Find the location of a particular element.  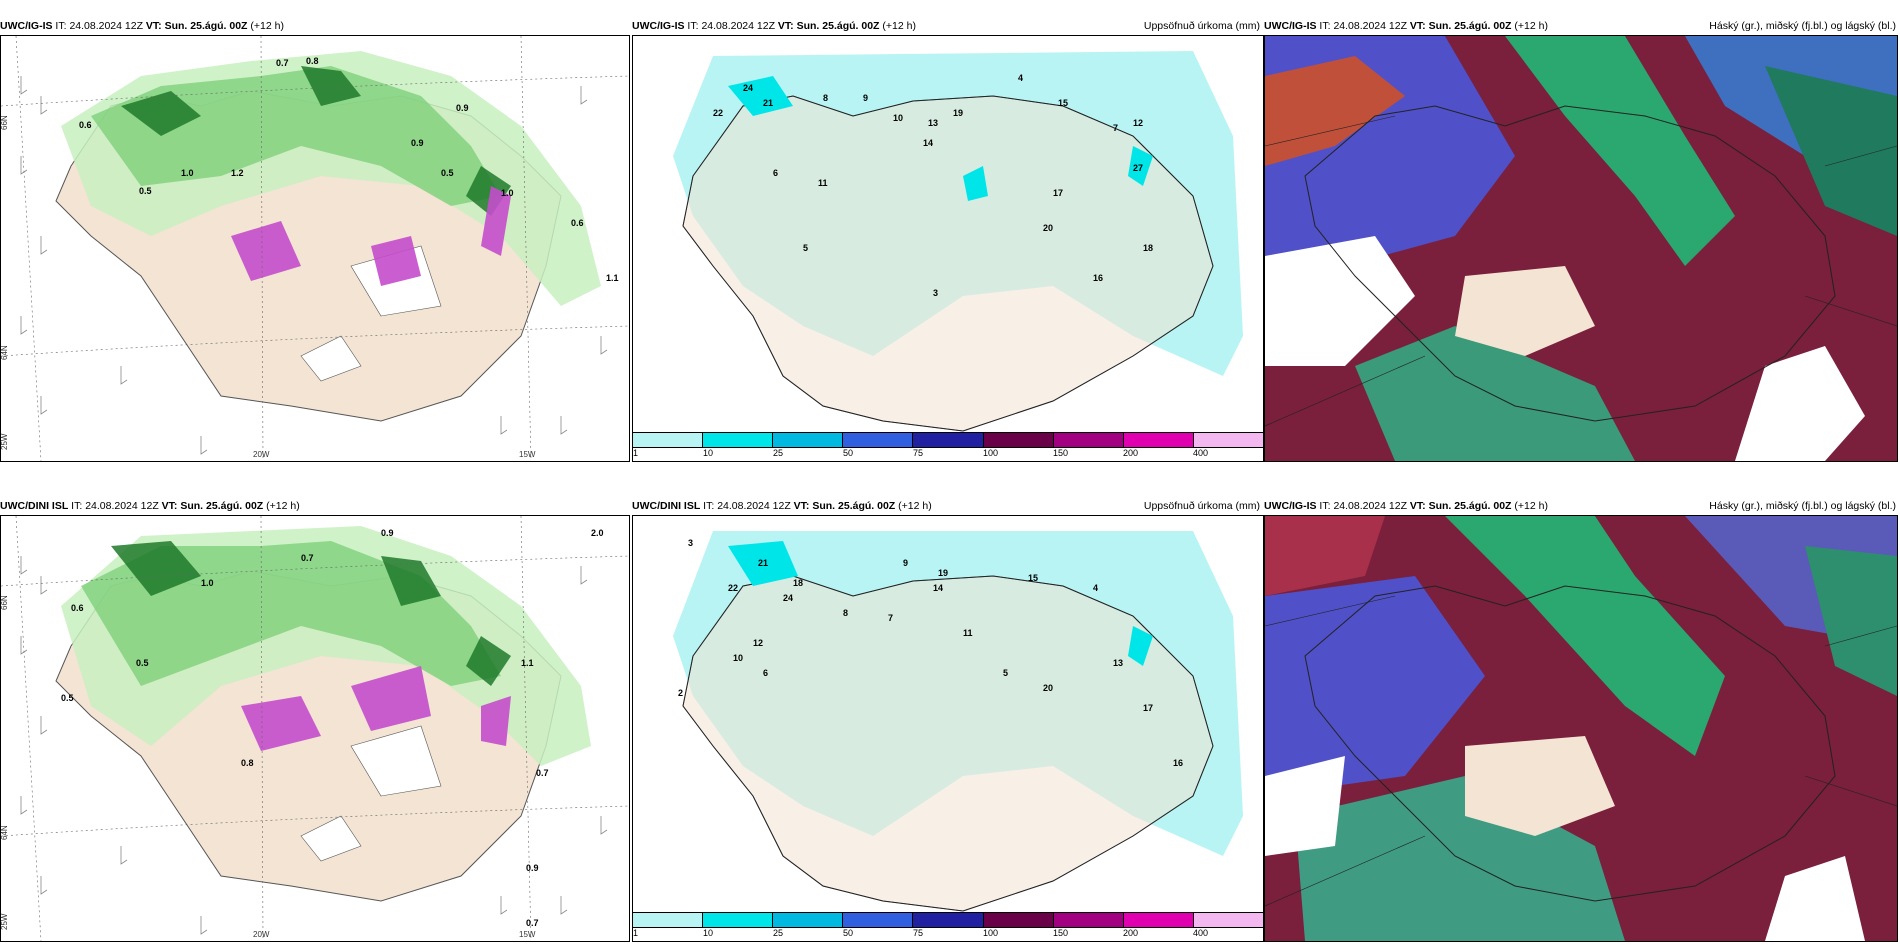

lon-label-15: 15W is located at coordinates (527, 934).